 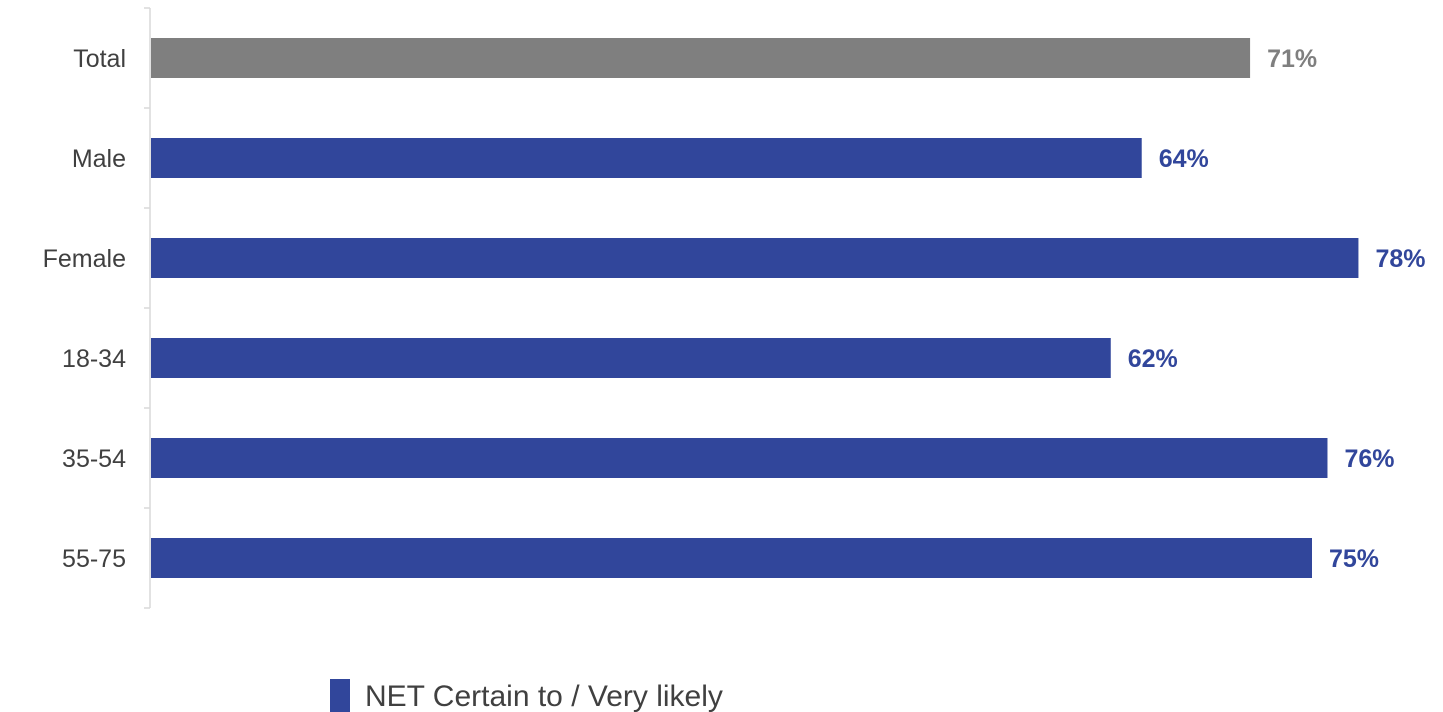 What do you see at coordinates (84, 259) in the screenshot?
I see `category-label: Female` at bounding box center [84, 259].